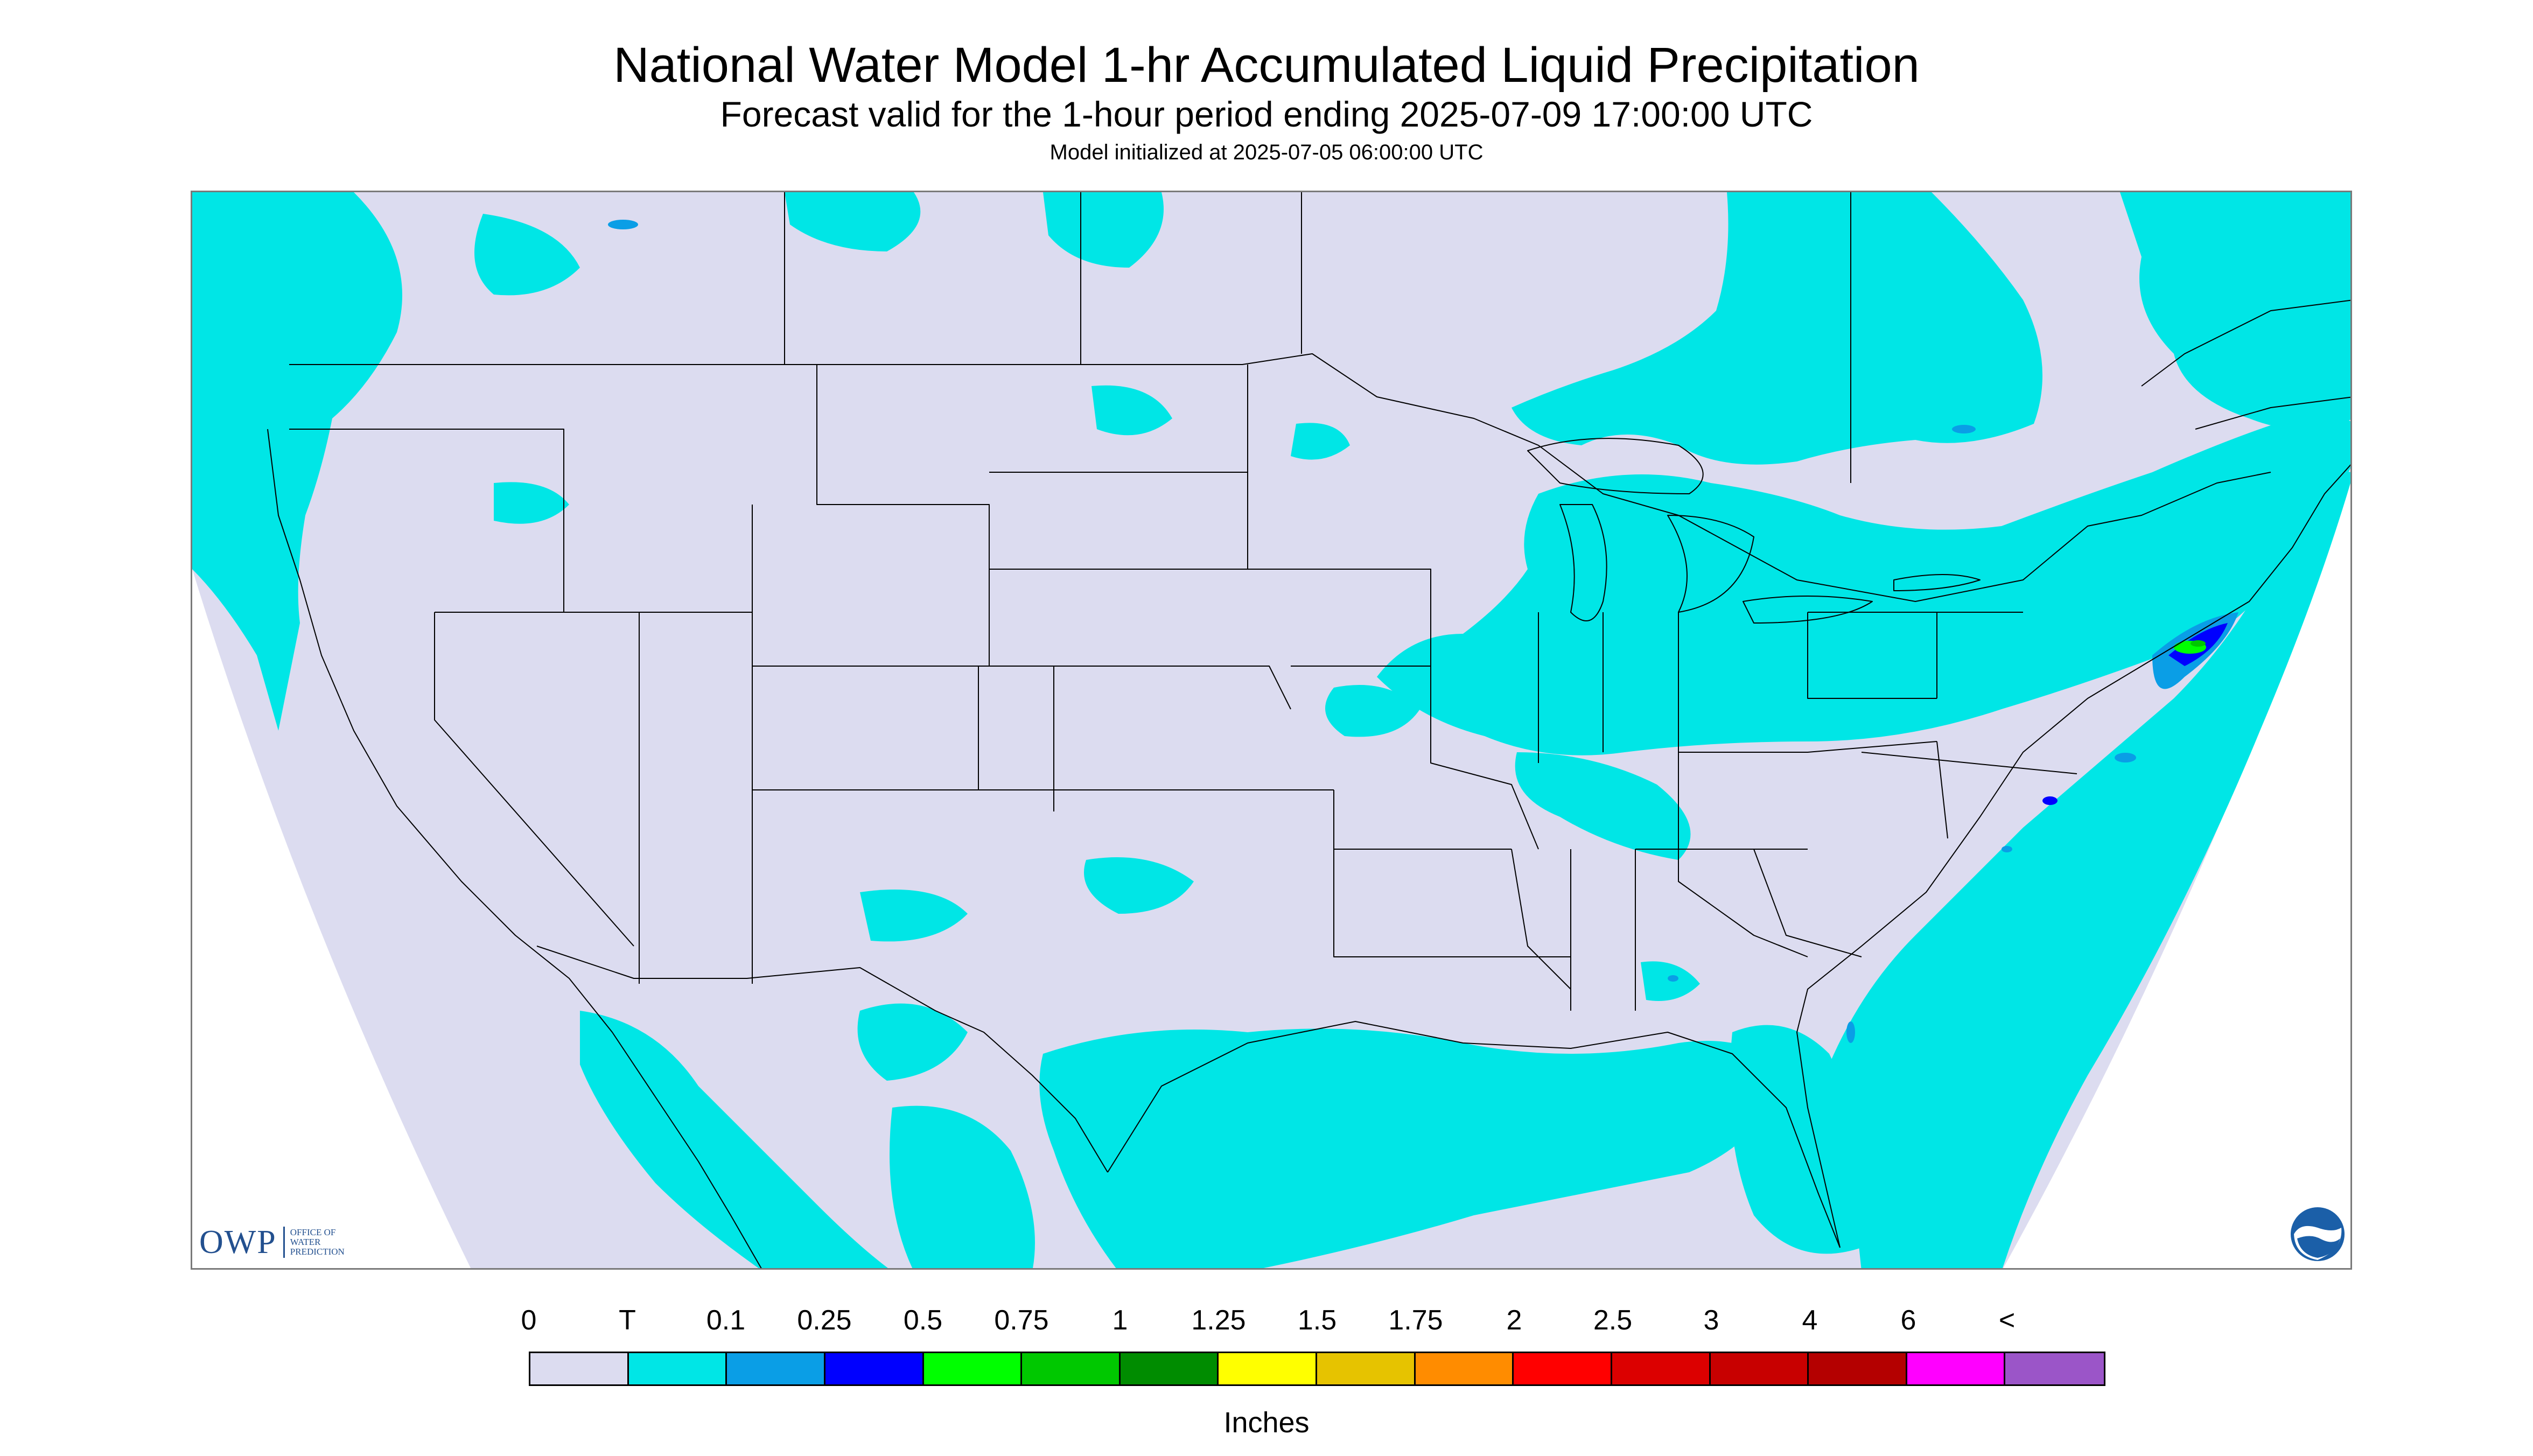 The width and height of the screenshot is (2533, 1456). What do you see at coordinates (297, 461) in the screenshot?
I see `precip-area-pacific-northwest` at bounding box center [297, 461].